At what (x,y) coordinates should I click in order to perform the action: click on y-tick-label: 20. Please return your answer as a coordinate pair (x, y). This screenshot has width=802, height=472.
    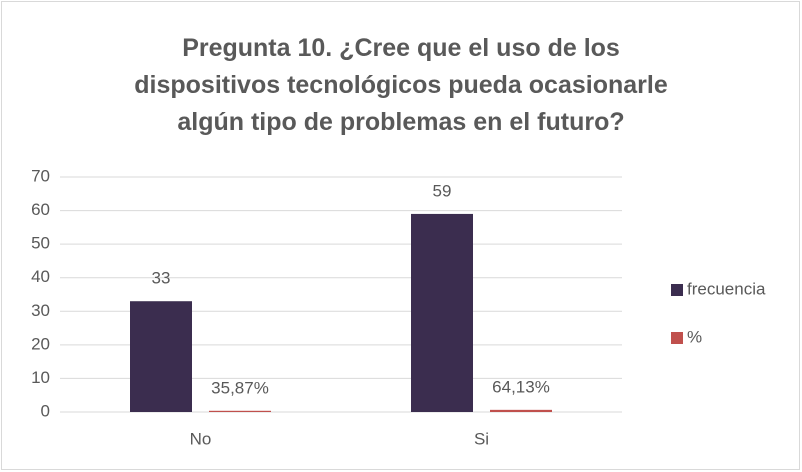
    Looking at the image, I should click on (40, 343).